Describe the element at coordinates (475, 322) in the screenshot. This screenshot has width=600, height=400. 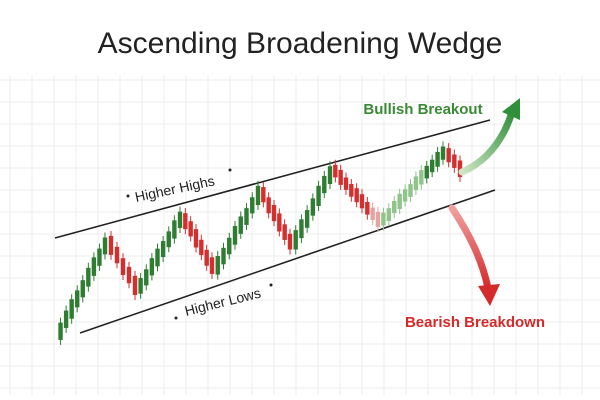
I see `bearish-label: Bearish Breakdown` at that location.